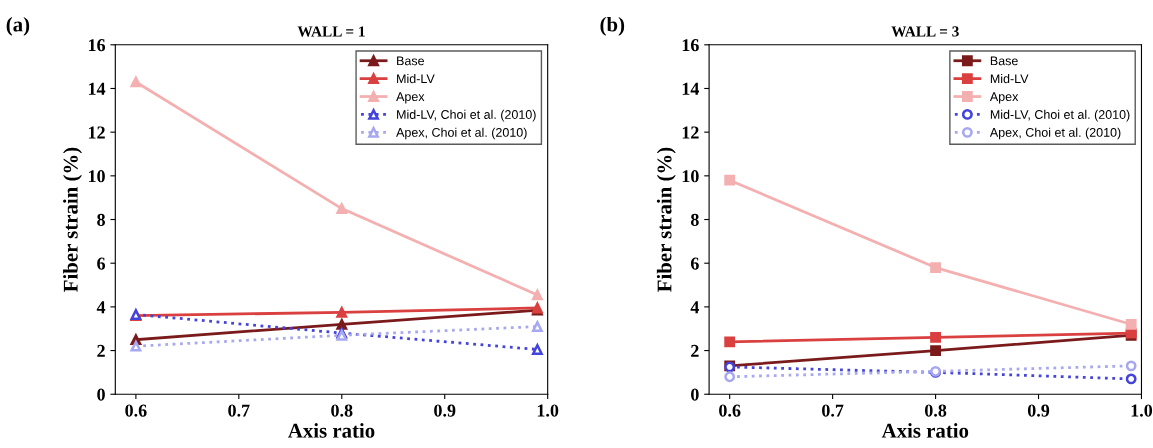 The width and height of the screenshot is (1153, 448). I want to click on chart-title: WALL = 1, so click(331, 31).